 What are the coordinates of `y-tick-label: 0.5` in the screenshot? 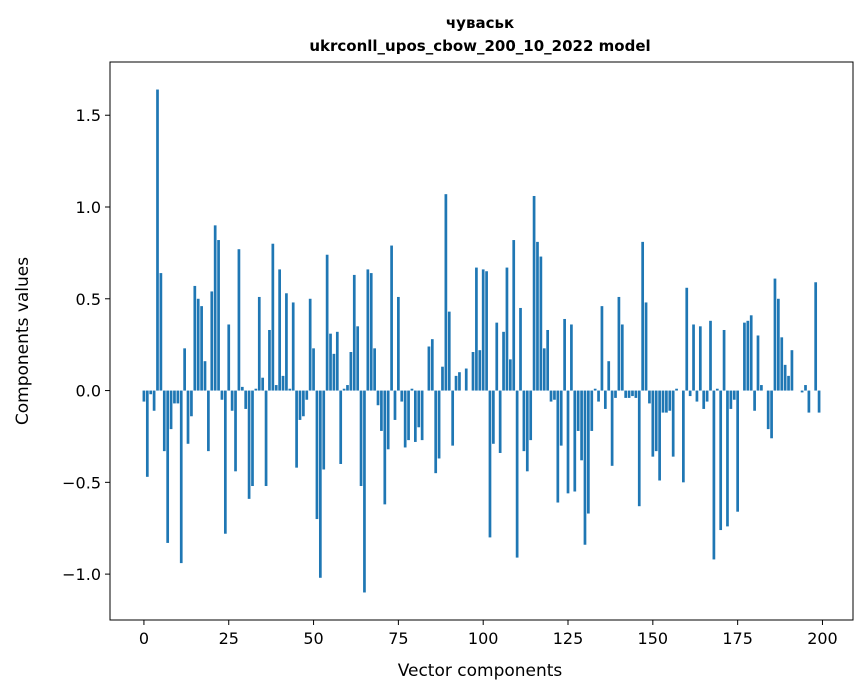 It's located at (88, 299).